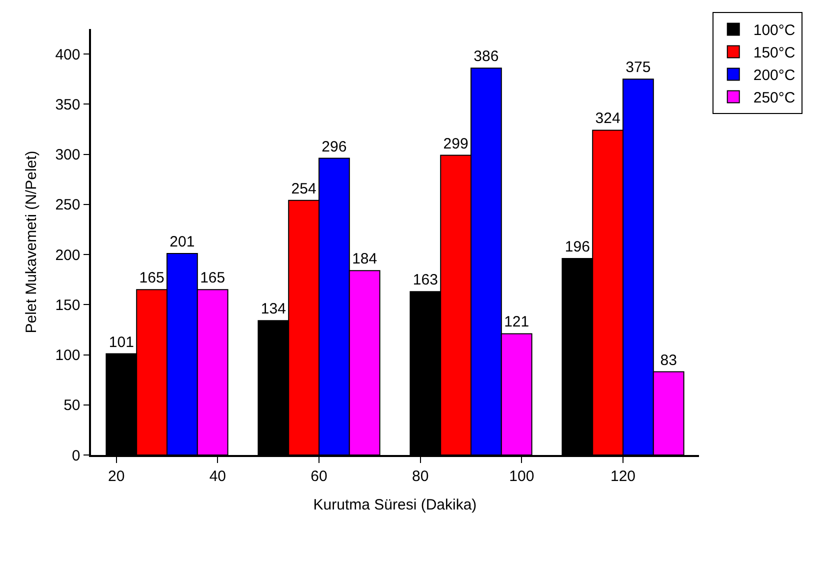  I want to click on data-label: 324, so click(607, 119).